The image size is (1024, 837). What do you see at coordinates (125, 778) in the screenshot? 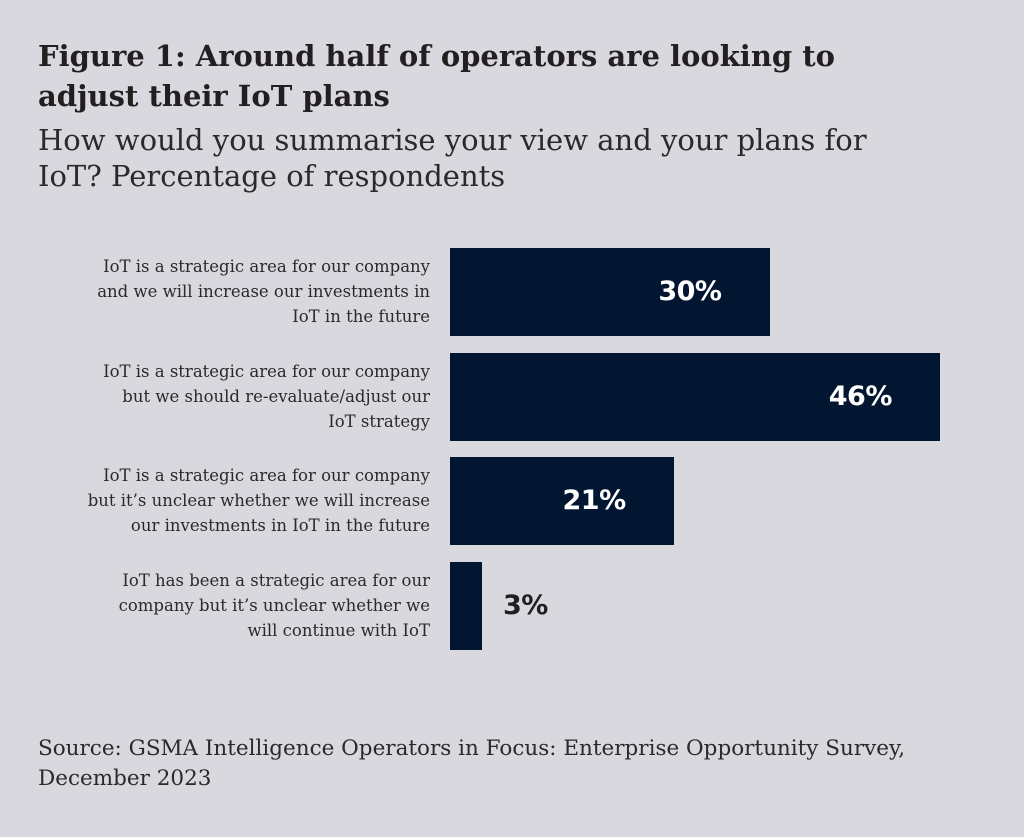
I see `source-line: December 2023` at bounding box center [125, 778].